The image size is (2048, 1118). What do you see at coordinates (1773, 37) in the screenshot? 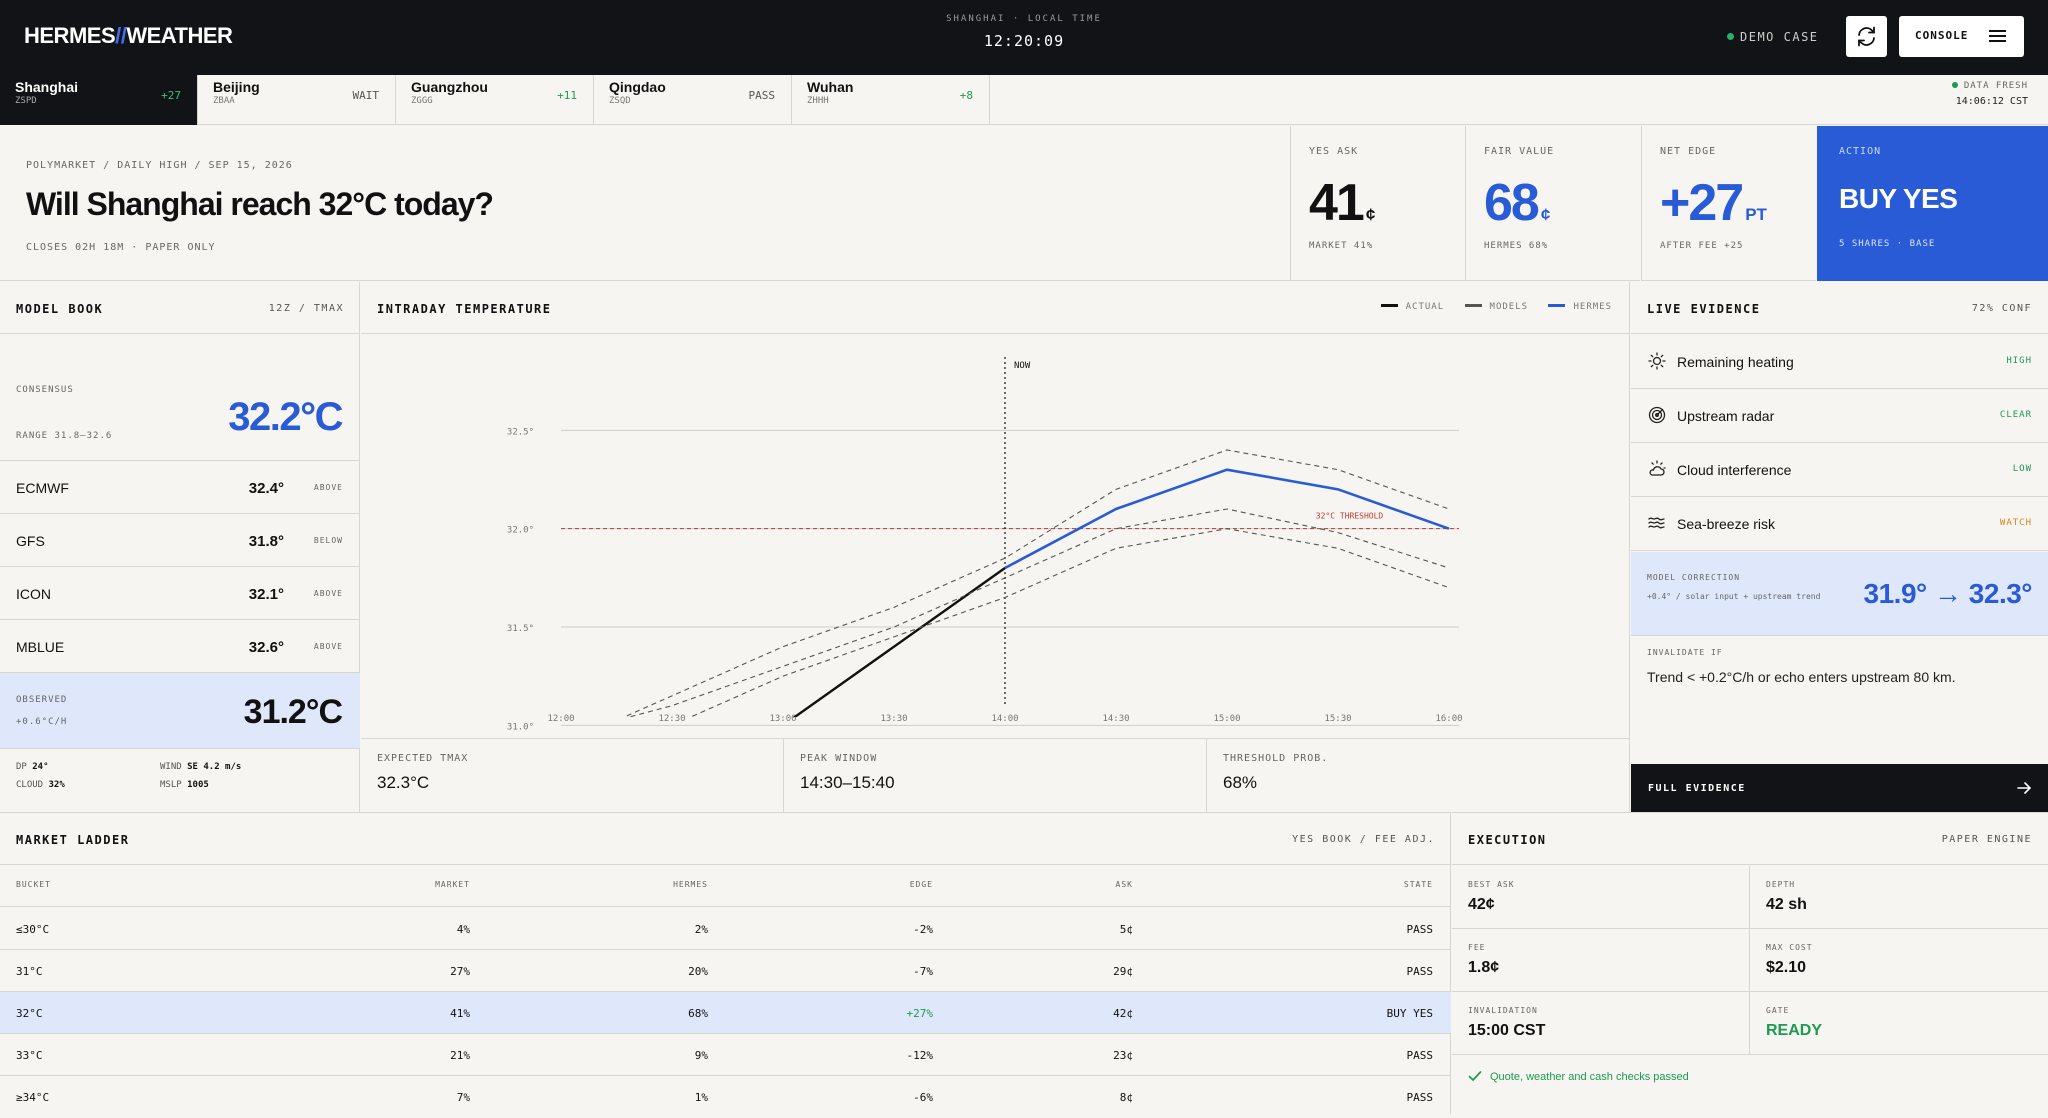
I see `demo-case-badge: DEMO CASE` at bounding box center [1773, 37].